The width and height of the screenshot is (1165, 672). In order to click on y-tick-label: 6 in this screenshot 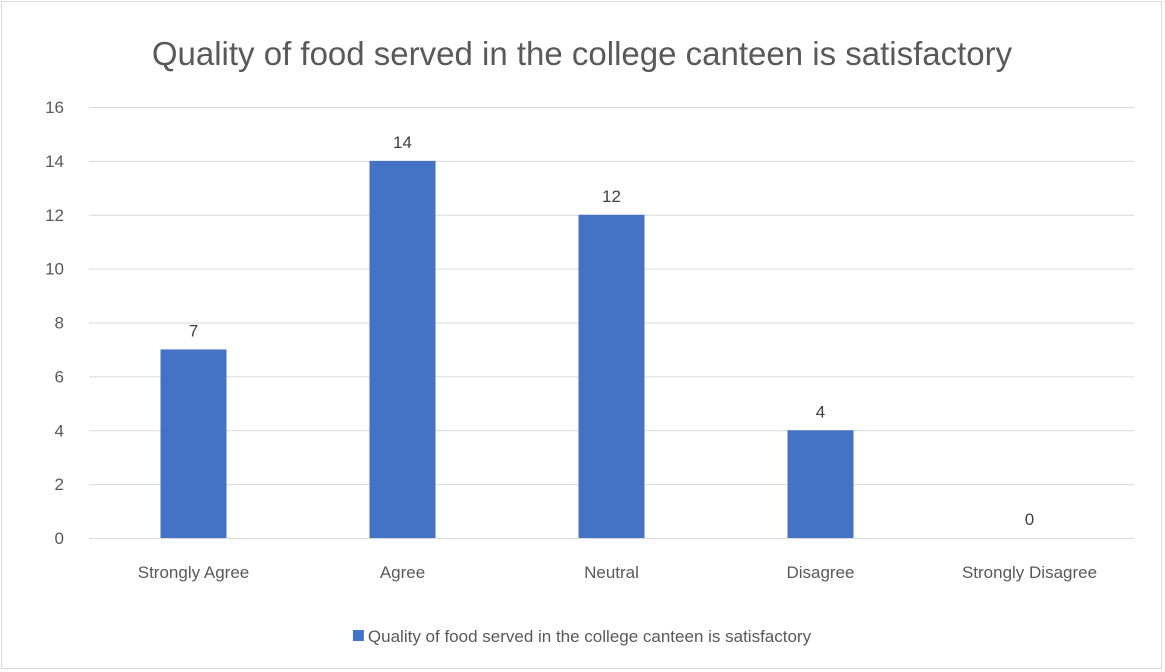, I will do `click(59, 376)`.